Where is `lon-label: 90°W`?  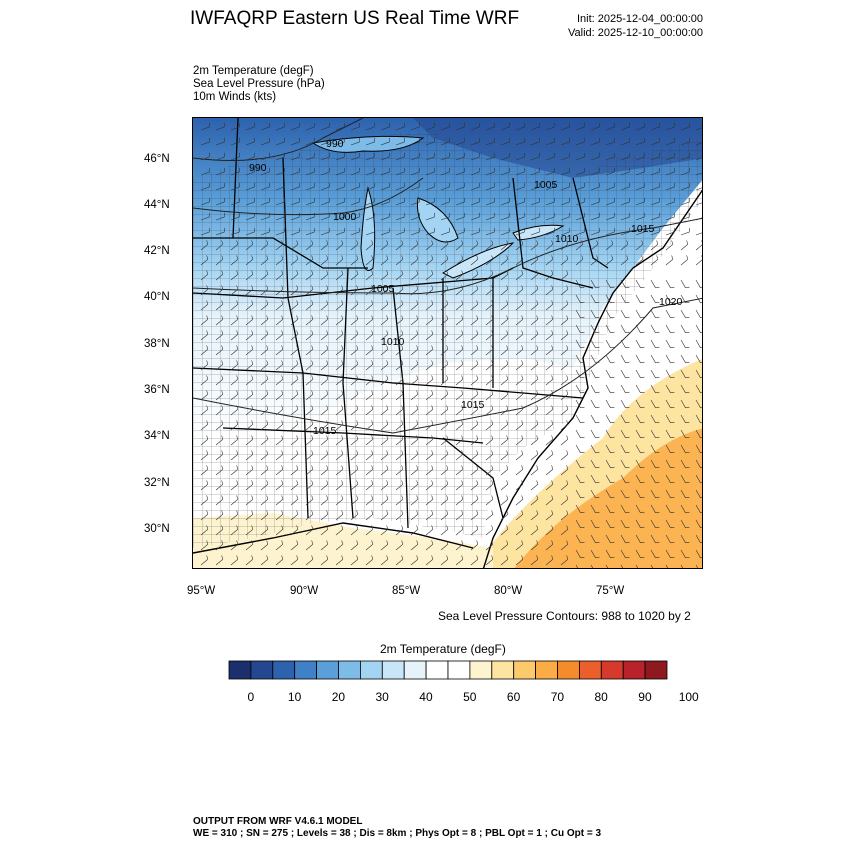 lon-label: 90°W is located at coordinates (304, 591).